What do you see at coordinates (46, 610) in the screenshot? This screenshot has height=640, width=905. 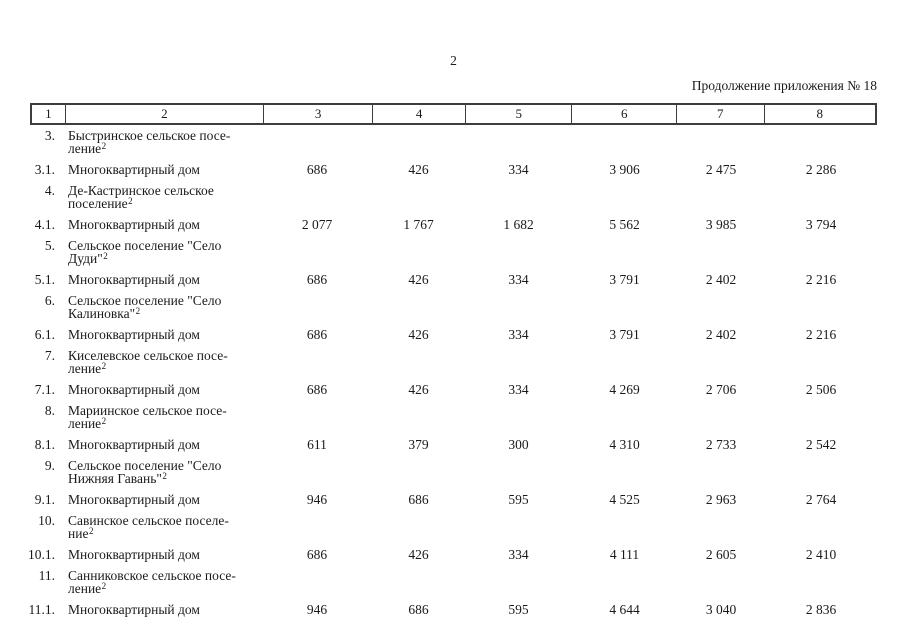 I see `row-number: 11.1.` at bounding box center [46, 610].